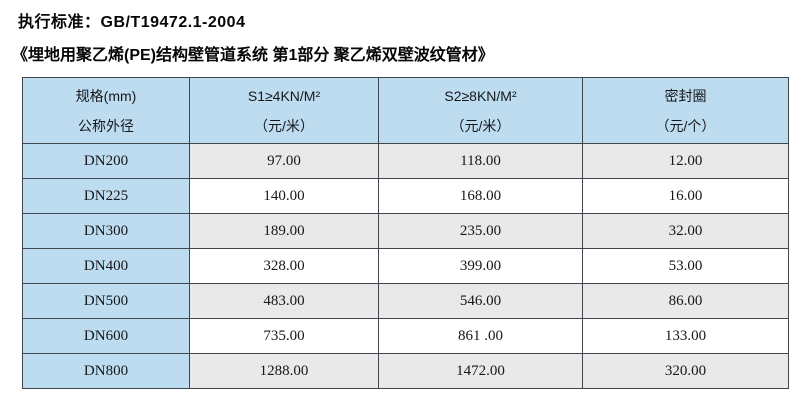  Describe the element at coordinates (480, 196) in the screenshot. I see `s2-price-cell: 168.00` at that location.